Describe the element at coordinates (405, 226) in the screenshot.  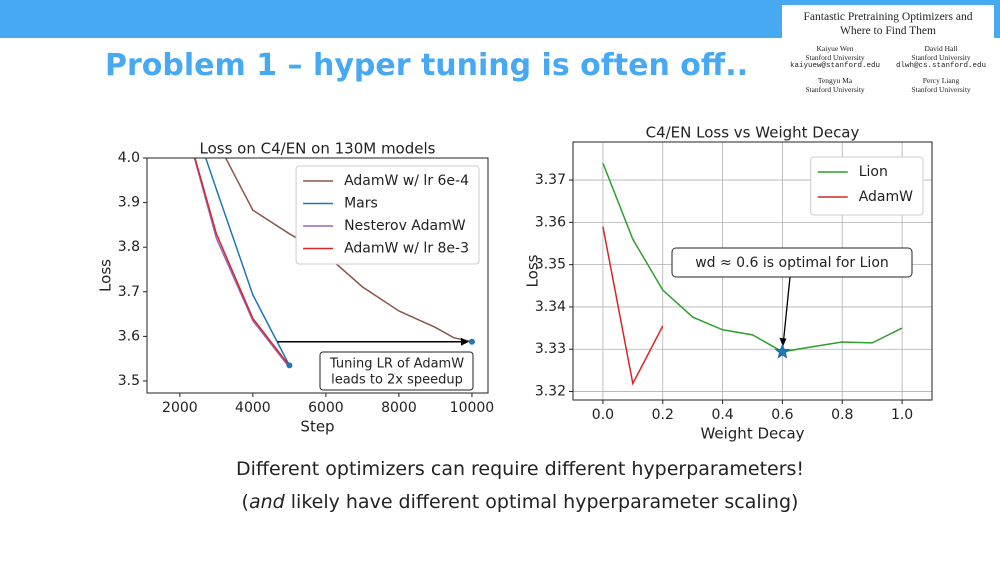
I see `legend-label: Nesterov AdamW` at that location.